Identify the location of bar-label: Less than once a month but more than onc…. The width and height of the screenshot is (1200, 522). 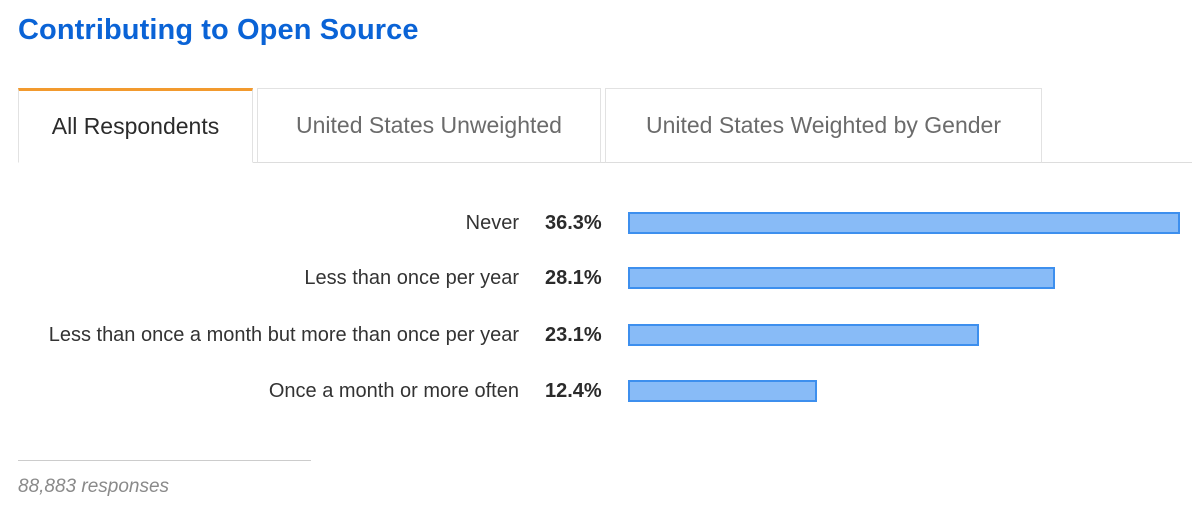
(283, 334).